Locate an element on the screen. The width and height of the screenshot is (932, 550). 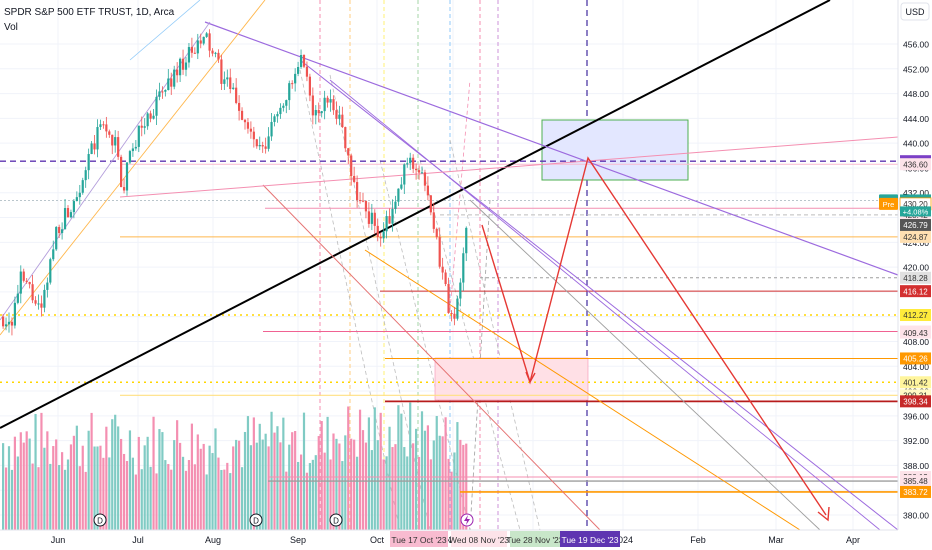
target-zone-blue is located at coordinates (615, 150).